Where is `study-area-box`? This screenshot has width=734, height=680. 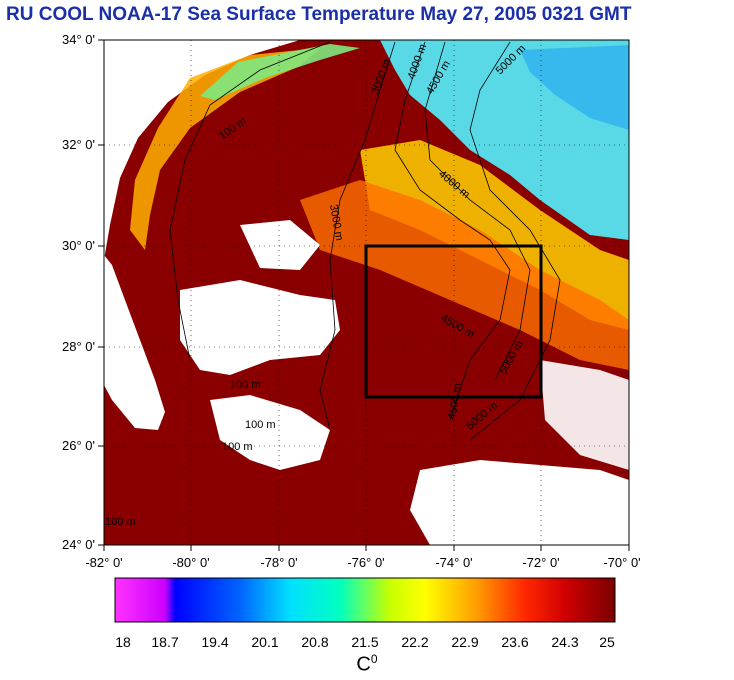
study-area-box is located at coordinates (453, 321).